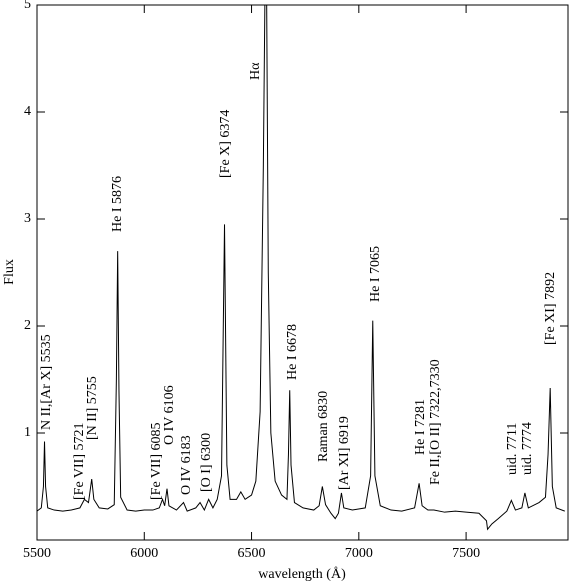 The image size is (569, 584). Describe the element at coordinates (156, 461) in the screenshot. I see `line-annotation: [Fe VII] 6085` at that location.